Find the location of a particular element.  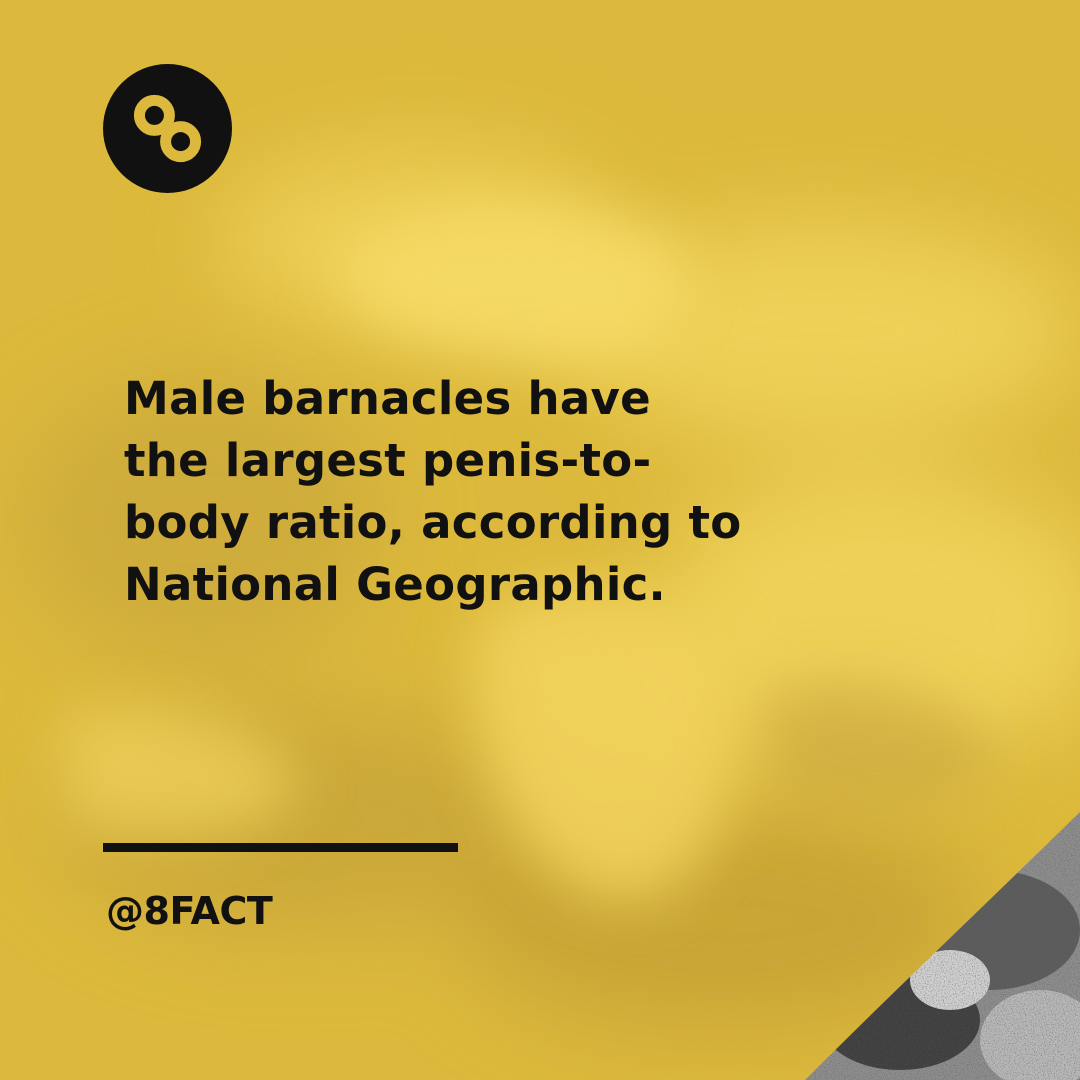

fact-line-2: the largest penis-to- is located at coordinates (388, 460).